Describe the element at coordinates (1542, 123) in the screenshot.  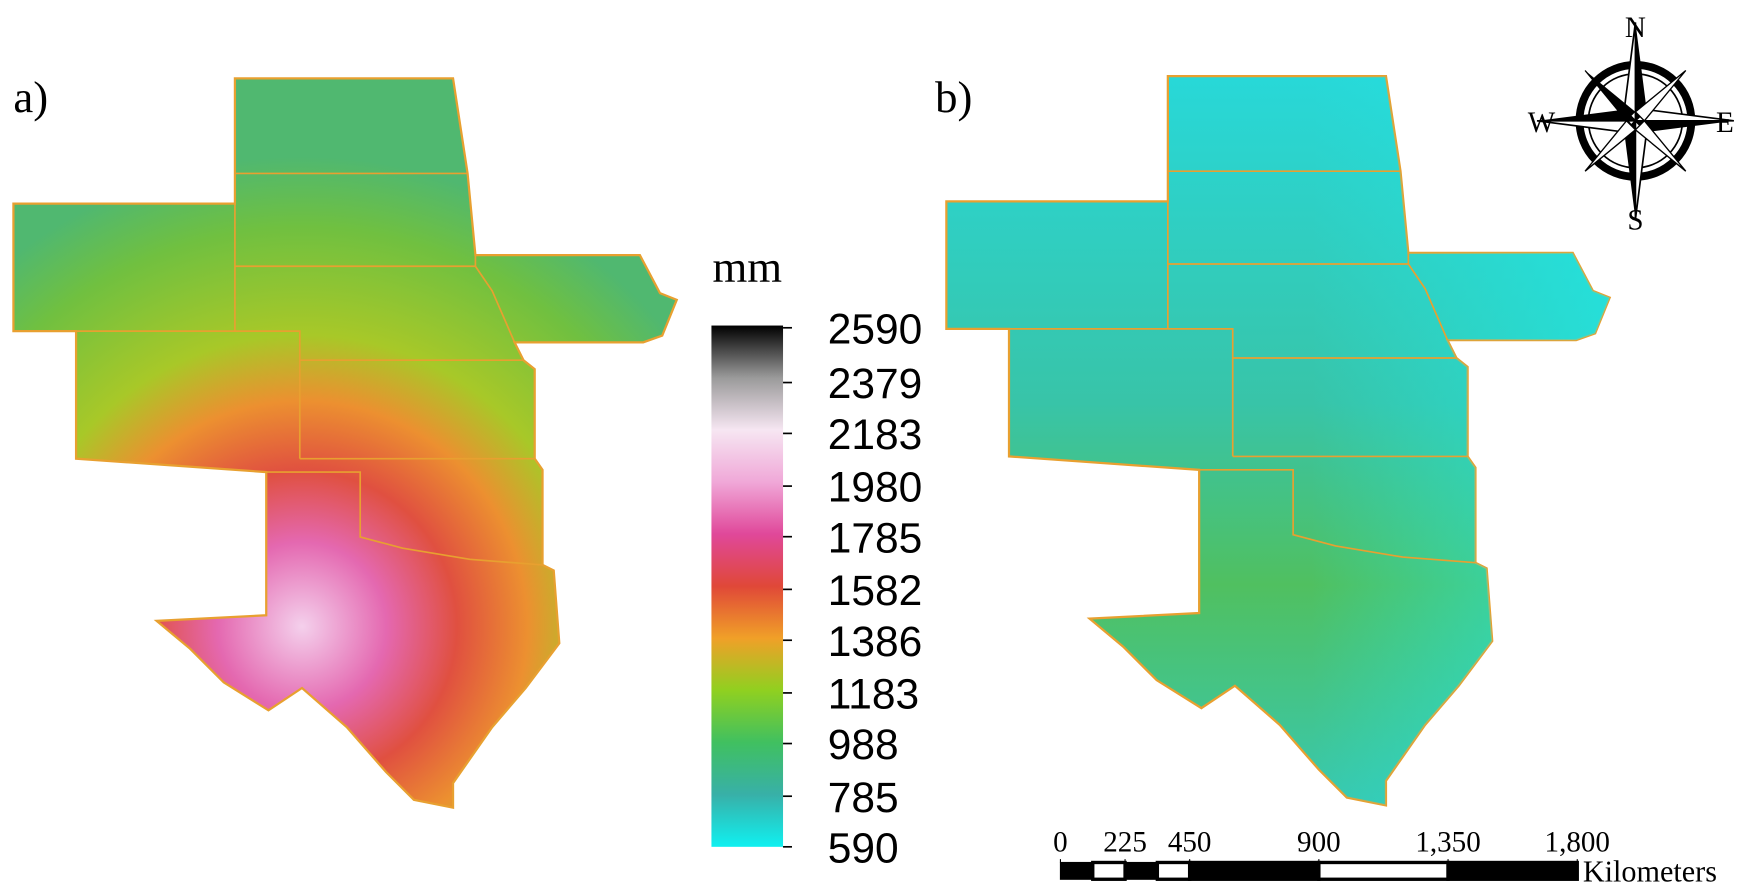
I see `compass-w: W` at that location.